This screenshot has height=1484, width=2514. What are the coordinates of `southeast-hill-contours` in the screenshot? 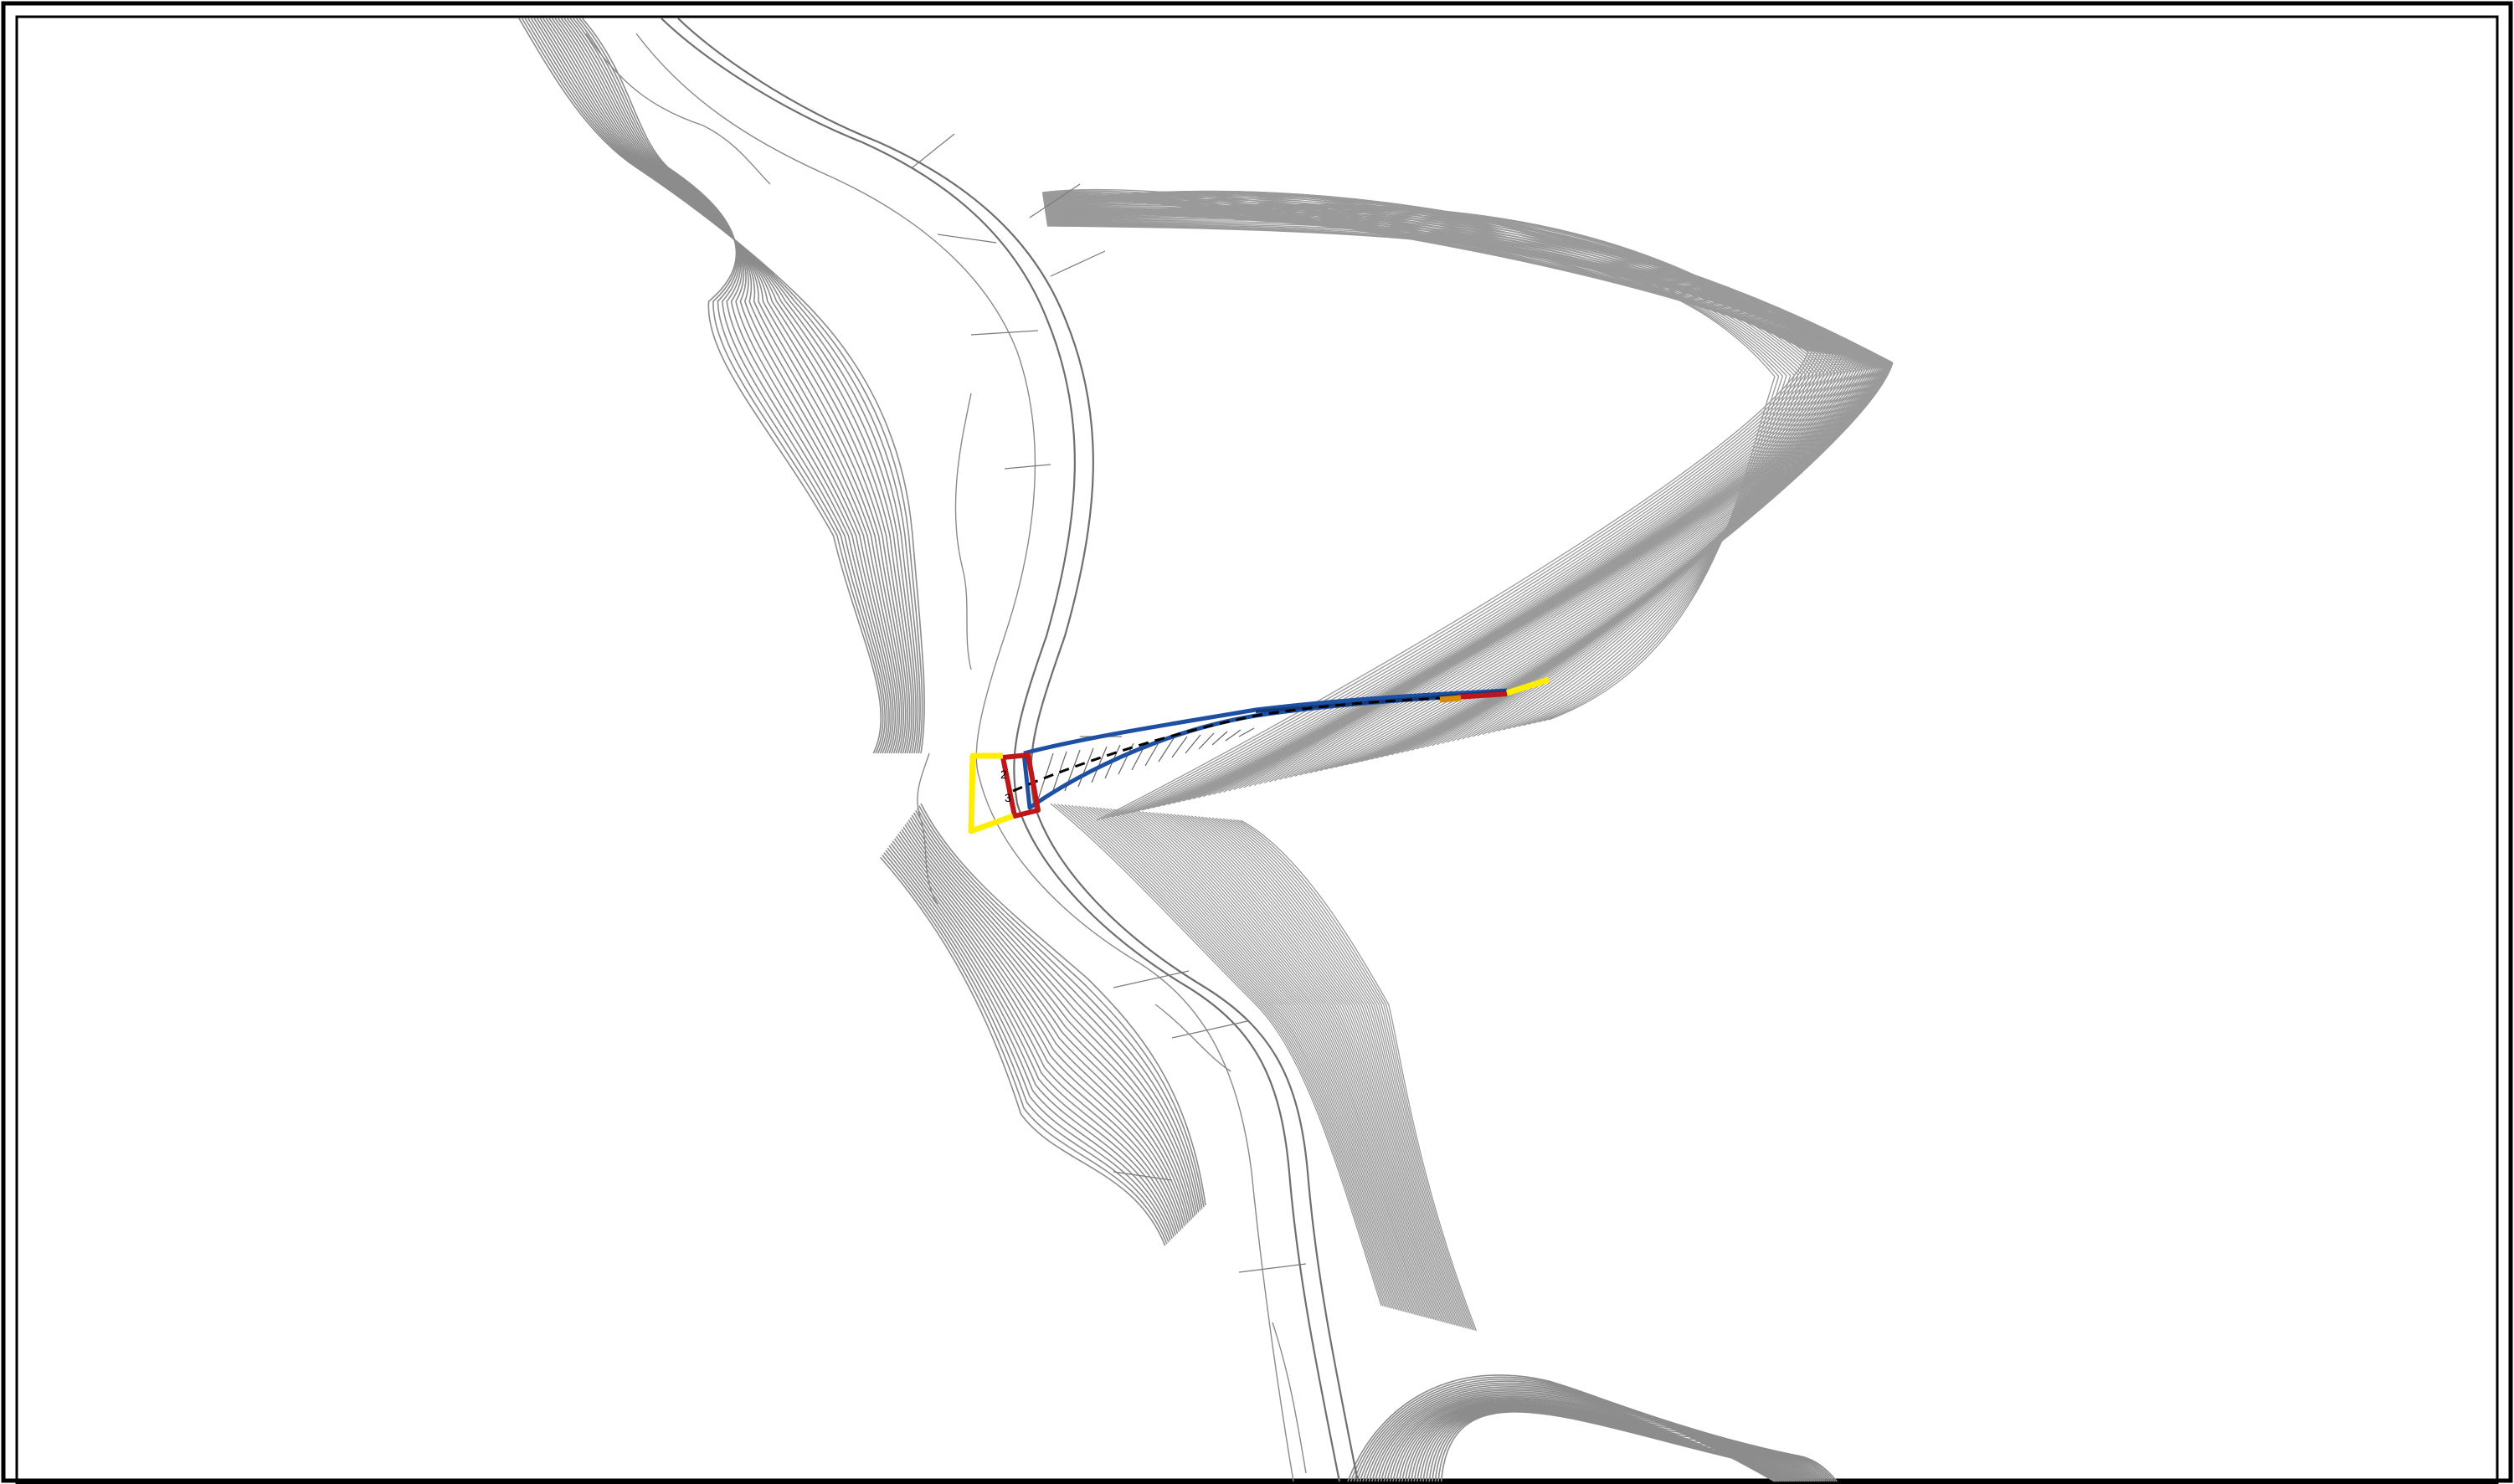 It's located at (1592, 1428).